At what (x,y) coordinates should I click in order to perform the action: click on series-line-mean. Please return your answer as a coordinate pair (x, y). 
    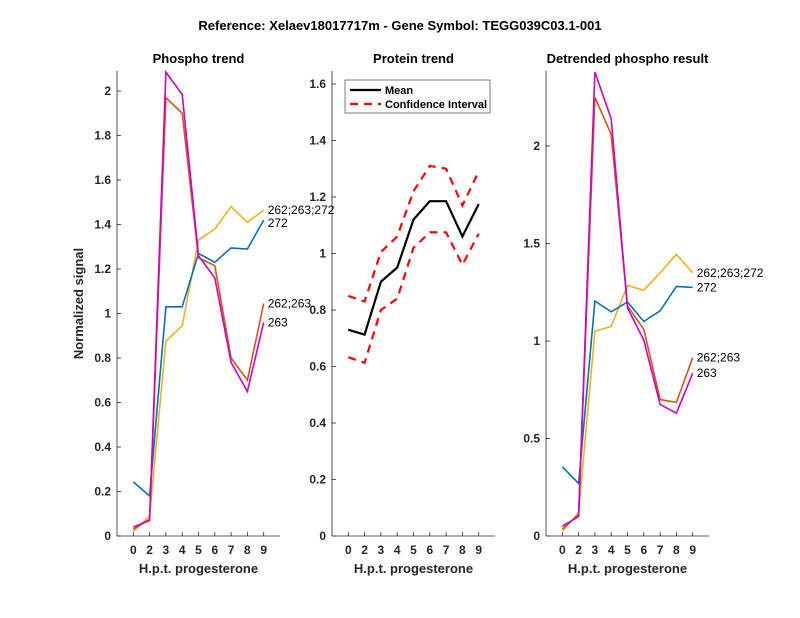
    Looking at the image, I should click on (413, 268).